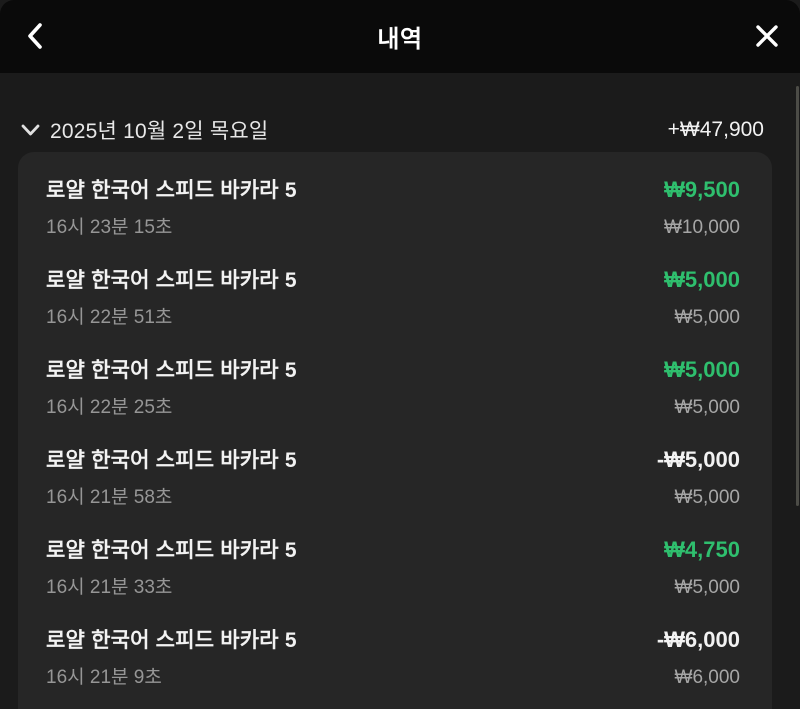  Describe the element at coordinates (393, 225) in the screenshot. I see `transaction-row-sub-line: 16시 23분 15초 ₩10,000` at that location.